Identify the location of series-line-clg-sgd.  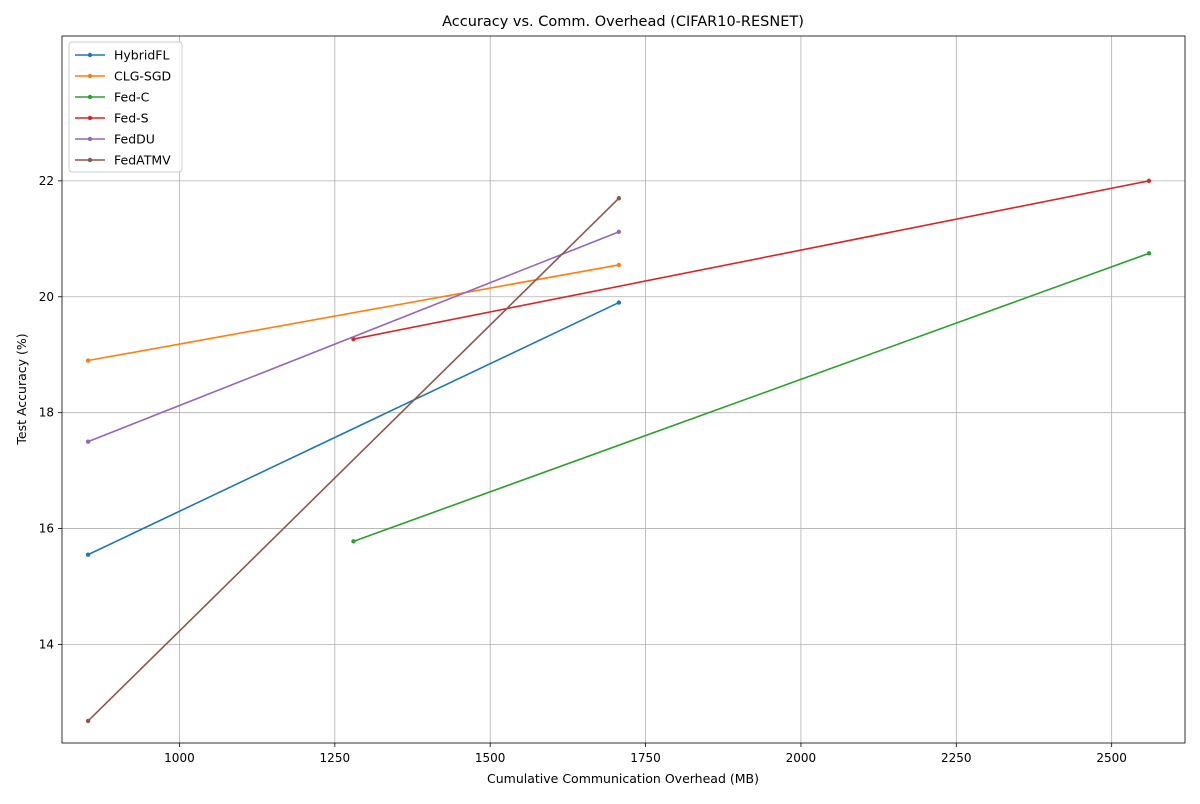
(353, 313).